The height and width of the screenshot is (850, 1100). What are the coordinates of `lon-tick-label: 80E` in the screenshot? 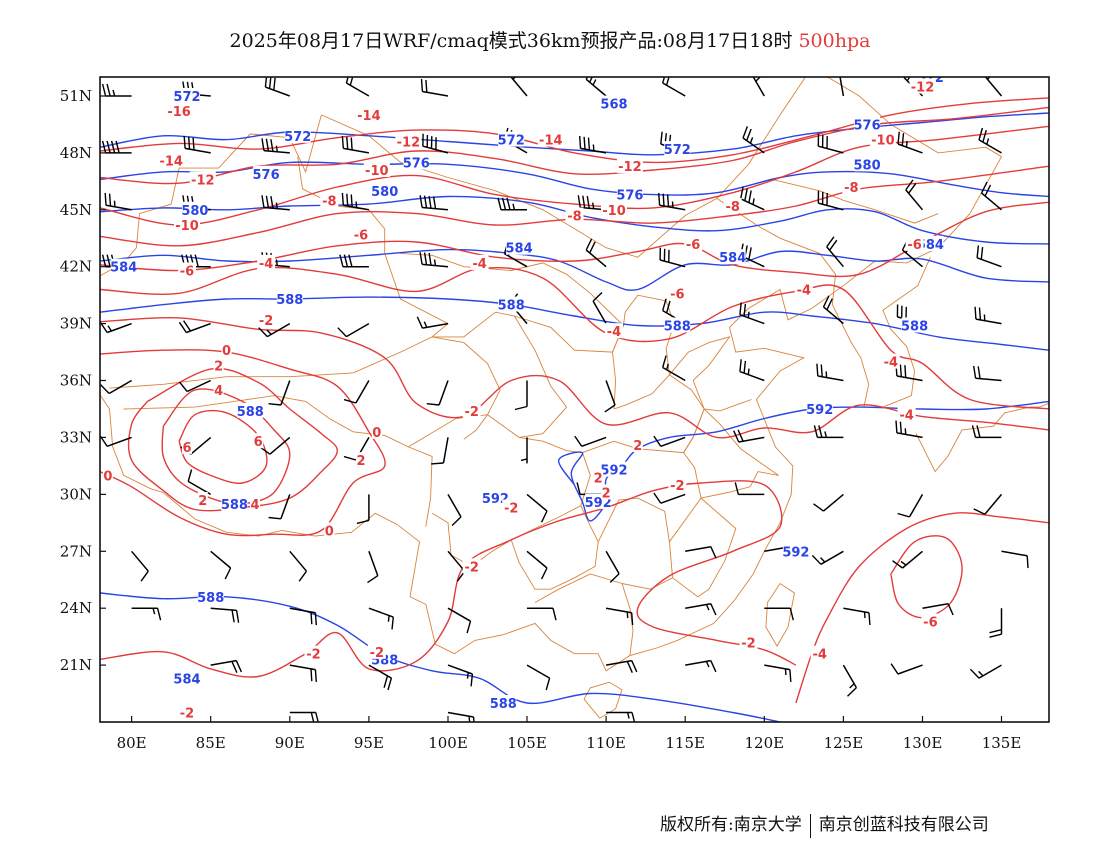 It's located at (132, 743).